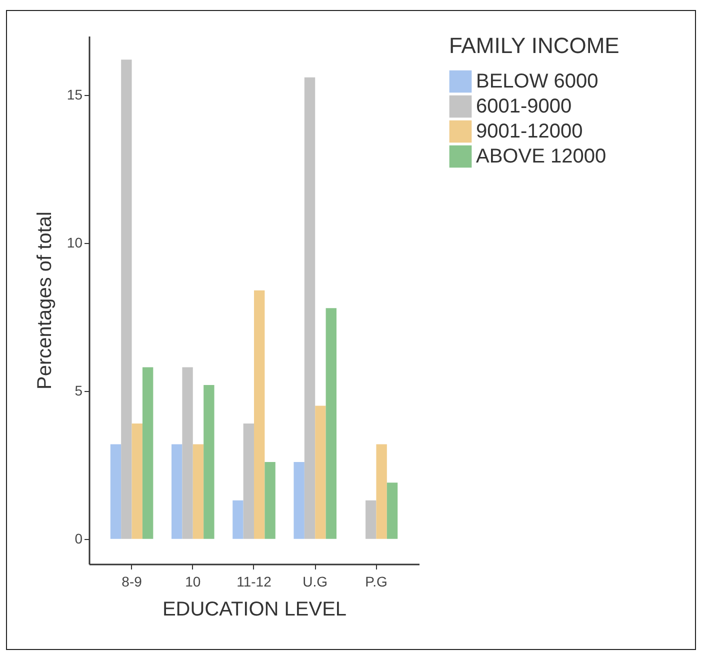 The height and width of the screenshot is (657, 706). I want to click on y-axis-title: Percentages of total, so click(45, 301).